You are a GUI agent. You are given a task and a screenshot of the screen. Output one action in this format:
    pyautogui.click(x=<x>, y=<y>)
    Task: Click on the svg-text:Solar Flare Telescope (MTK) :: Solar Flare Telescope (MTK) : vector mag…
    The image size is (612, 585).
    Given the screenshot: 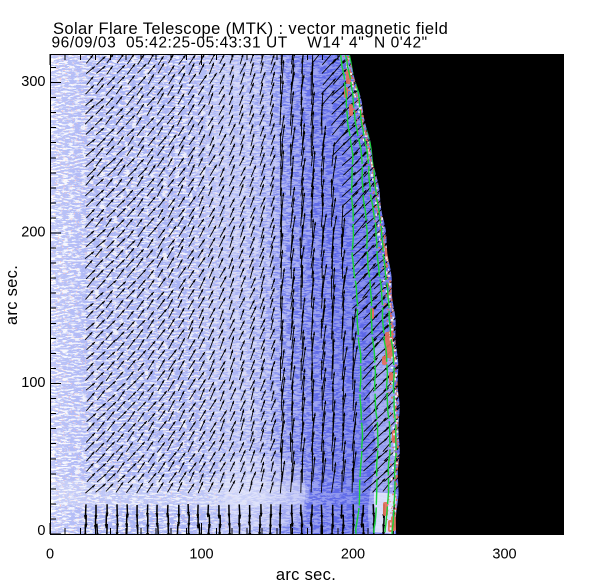 What is the action you would take?
    pyautogui.click(x=250, y=29)
    